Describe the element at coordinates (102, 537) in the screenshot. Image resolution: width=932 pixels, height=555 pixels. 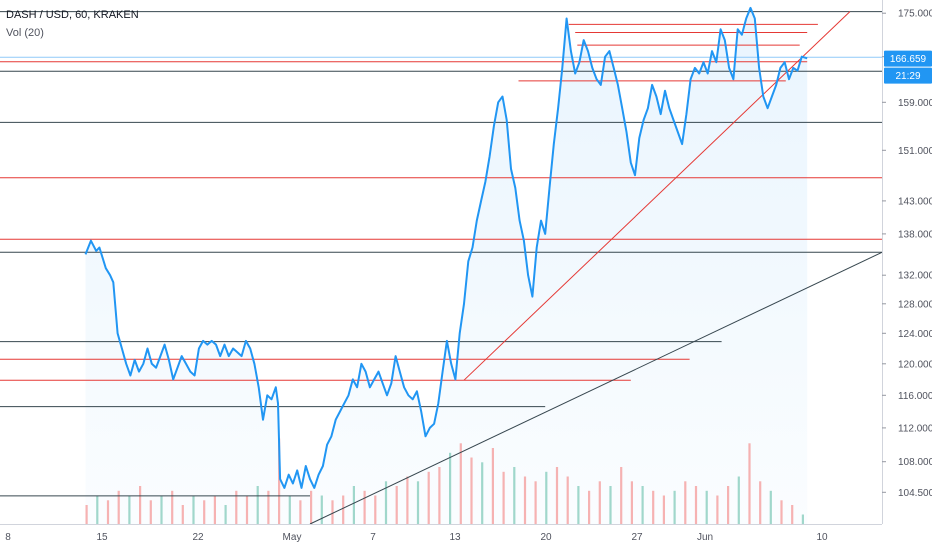
I see `x-tick-label-1: 15` at that location.